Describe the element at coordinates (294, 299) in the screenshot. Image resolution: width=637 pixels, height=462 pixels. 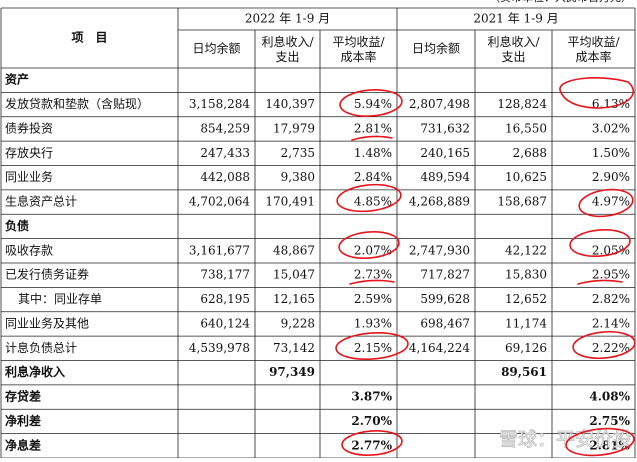
I see `cell-value: 12,165` at that location.